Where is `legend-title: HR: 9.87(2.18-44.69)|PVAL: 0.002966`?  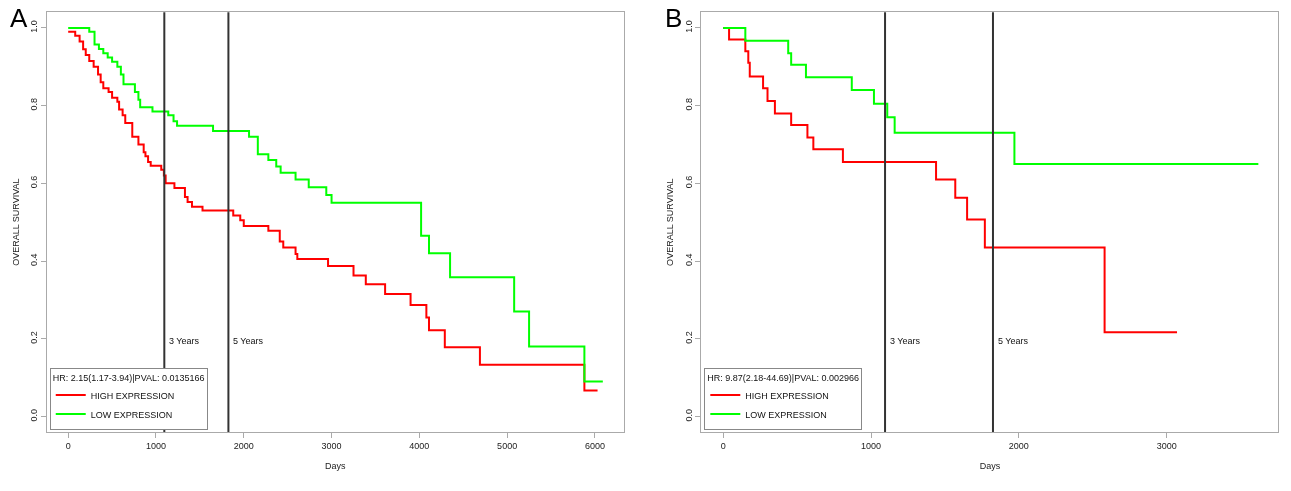
legend-title: HR: 9.87(2.18-44.69)|PVAL: 0.002966 is located at coordinates (783, 377).